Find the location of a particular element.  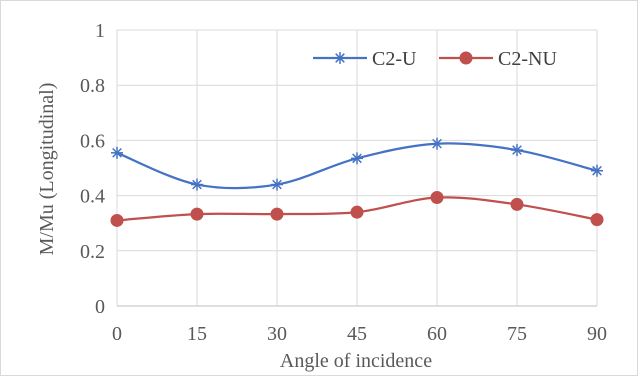

x-tick-label: 15 is located at coordinates (197, 334).